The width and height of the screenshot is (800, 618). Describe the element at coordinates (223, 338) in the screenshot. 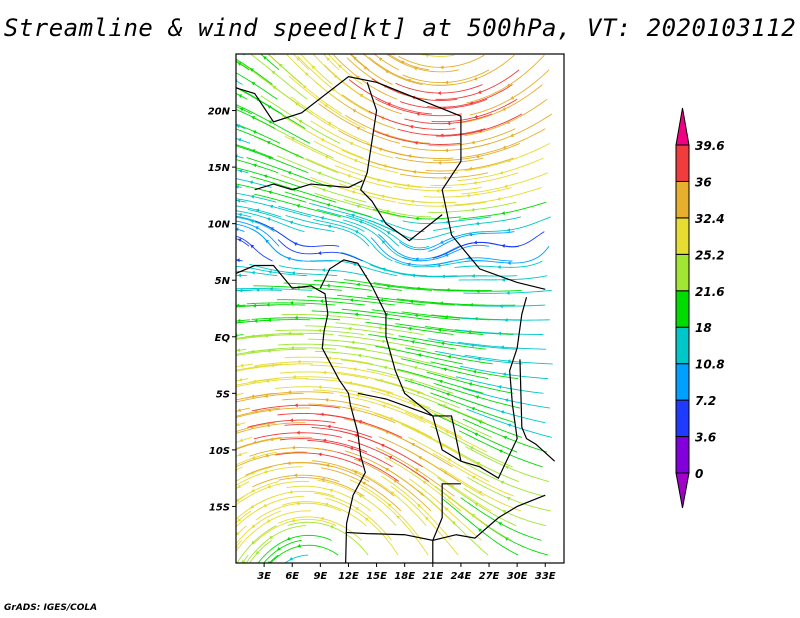

I see `lat-tick-label: EQ` at that location.